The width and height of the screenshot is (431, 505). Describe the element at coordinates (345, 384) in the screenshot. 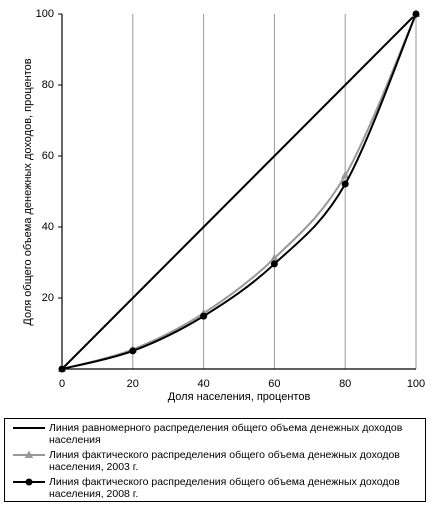

I see `x-tick-label: 80` at that location.